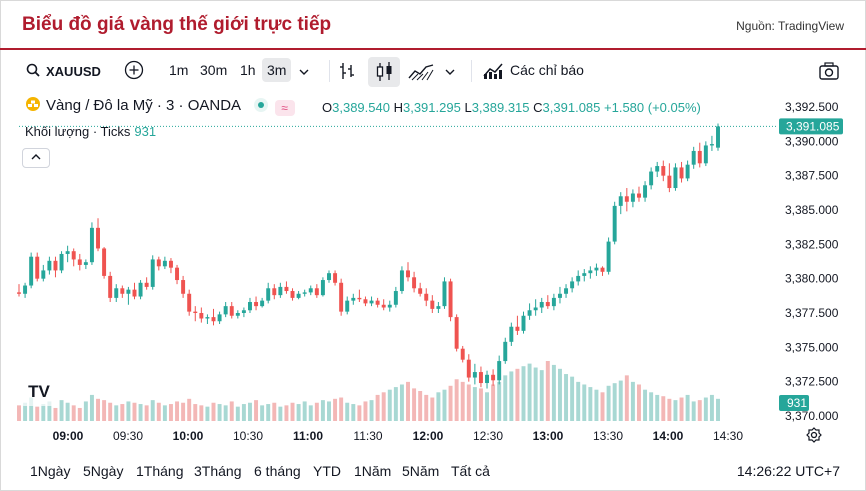 The height and width of the screenshot is (491, 866). I want to click on volume-legend: Khối lượng · Ticks 931, so click(90, 131).